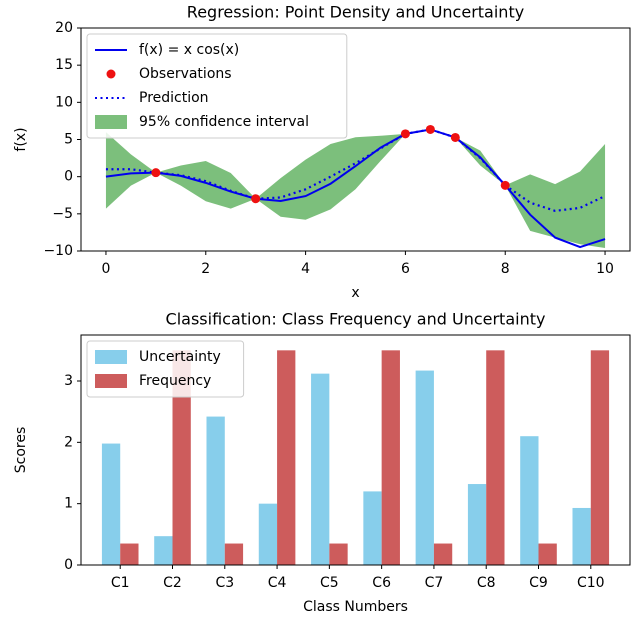 This screenshot has height=621, width=637. What do you see at coordinates (68, 381) in the screenshot?
I see `y-tick-label: 3` at bounding box center [68, 381].